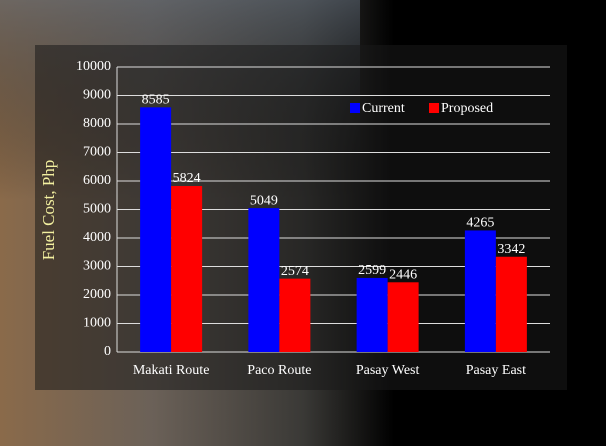 The width and height of the screenshot is (606, 446). Describe the element at coordinates (403, 275) in the screenshot. I see `data-label: 2446` at that location.